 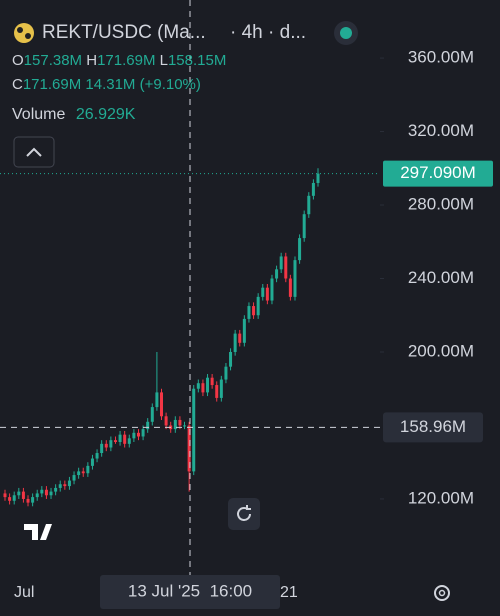 What do you see at coordinates (110, 84) in the screenshot?
I see `change: 14.31M` at bounding box center [110, 84].